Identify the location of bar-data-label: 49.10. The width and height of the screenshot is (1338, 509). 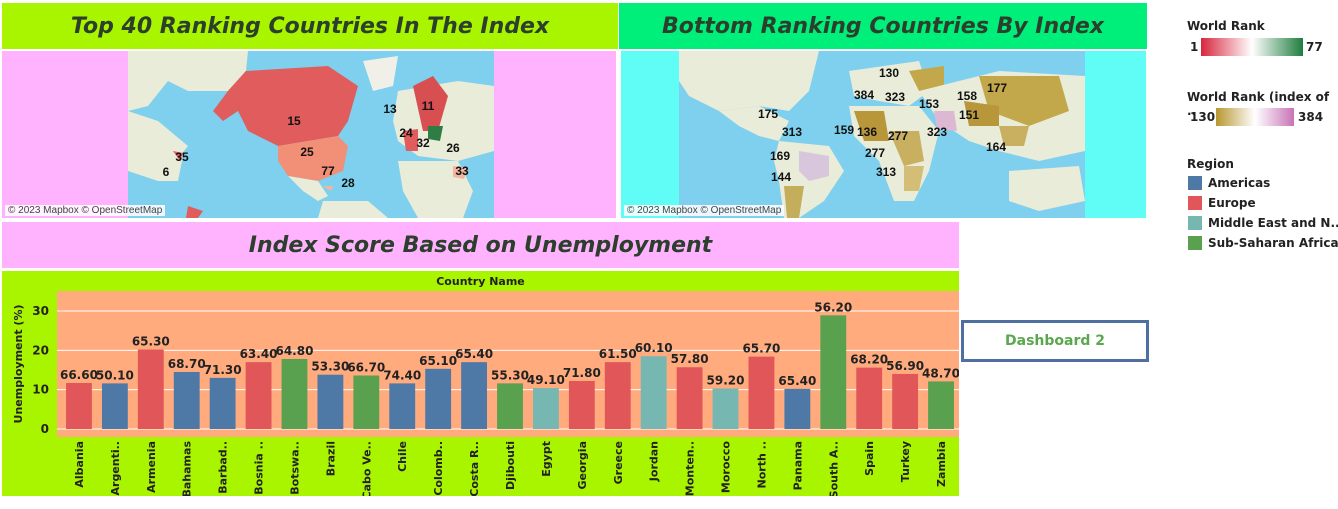
(546, 380).